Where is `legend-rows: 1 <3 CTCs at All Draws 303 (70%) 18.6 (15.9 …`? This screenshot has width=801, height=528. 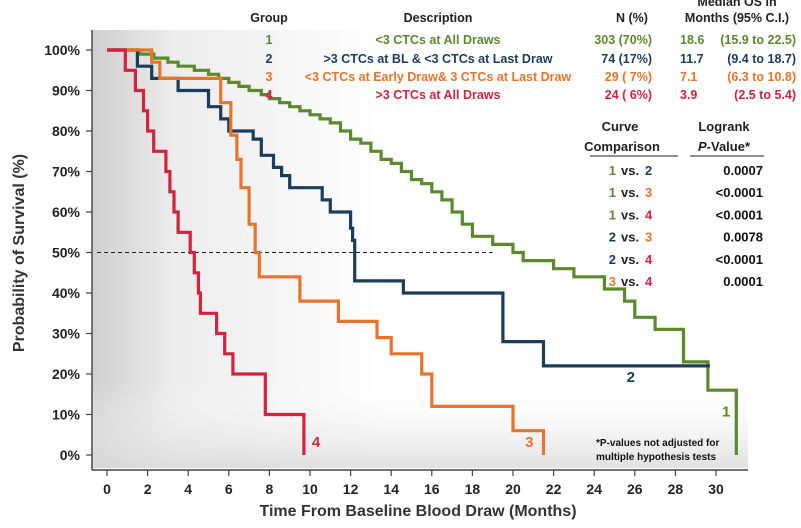 legend-rows: 1 <3 CTCs at All Draws 303 (70%) 18.6 (15.9 … is located at coordinates (531, 67).